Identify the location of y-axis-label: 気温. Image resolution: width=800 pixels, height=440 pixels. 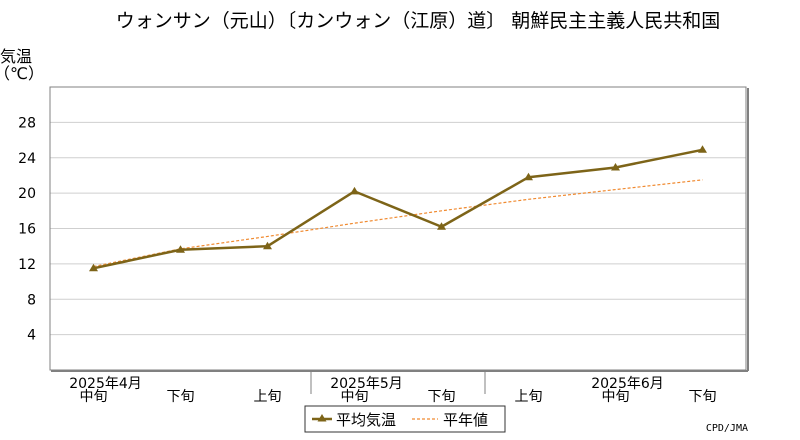
(16, 56).